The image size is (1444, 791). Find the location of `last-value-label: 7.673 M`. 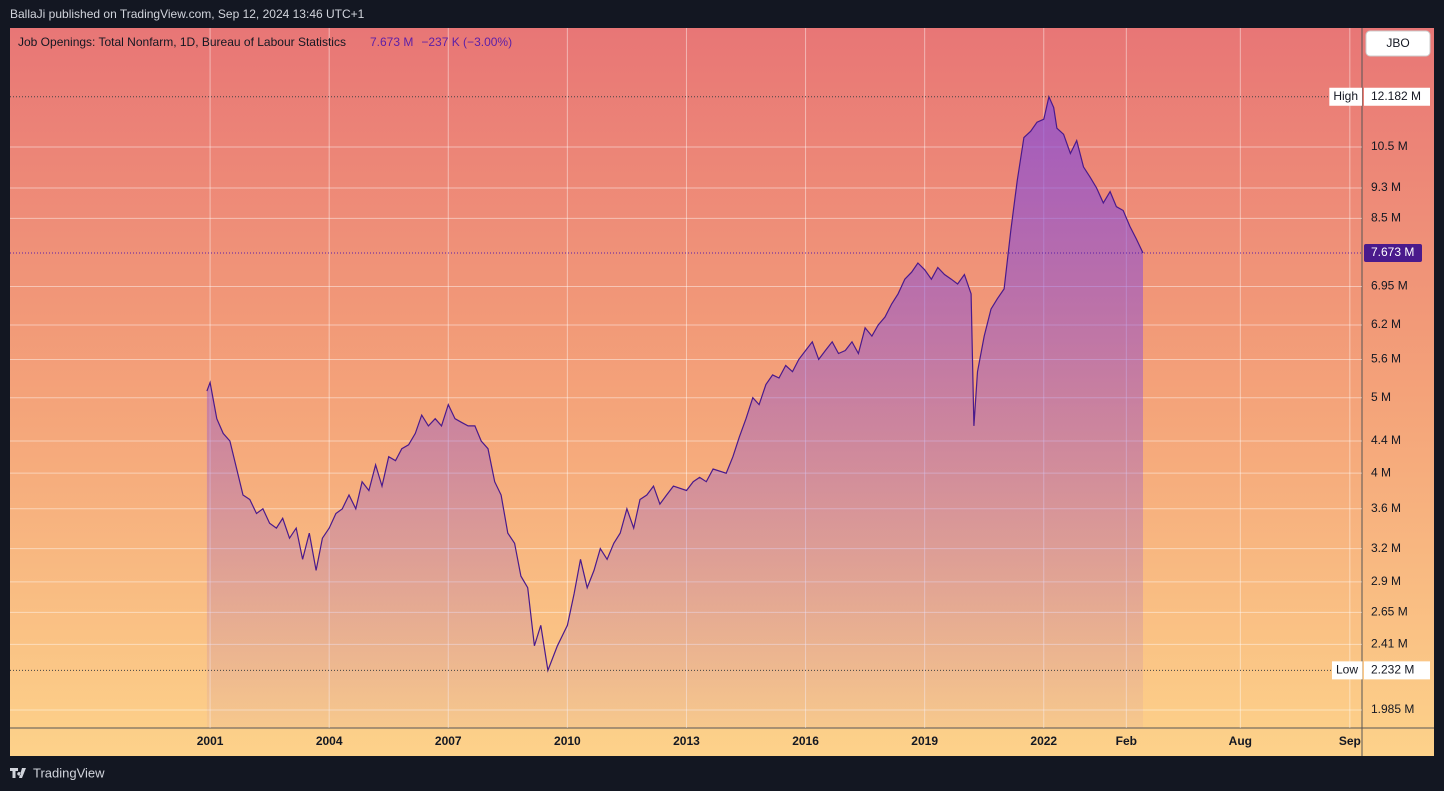

last-value-label: 7.673 M is located at coordinates (1392, 252).